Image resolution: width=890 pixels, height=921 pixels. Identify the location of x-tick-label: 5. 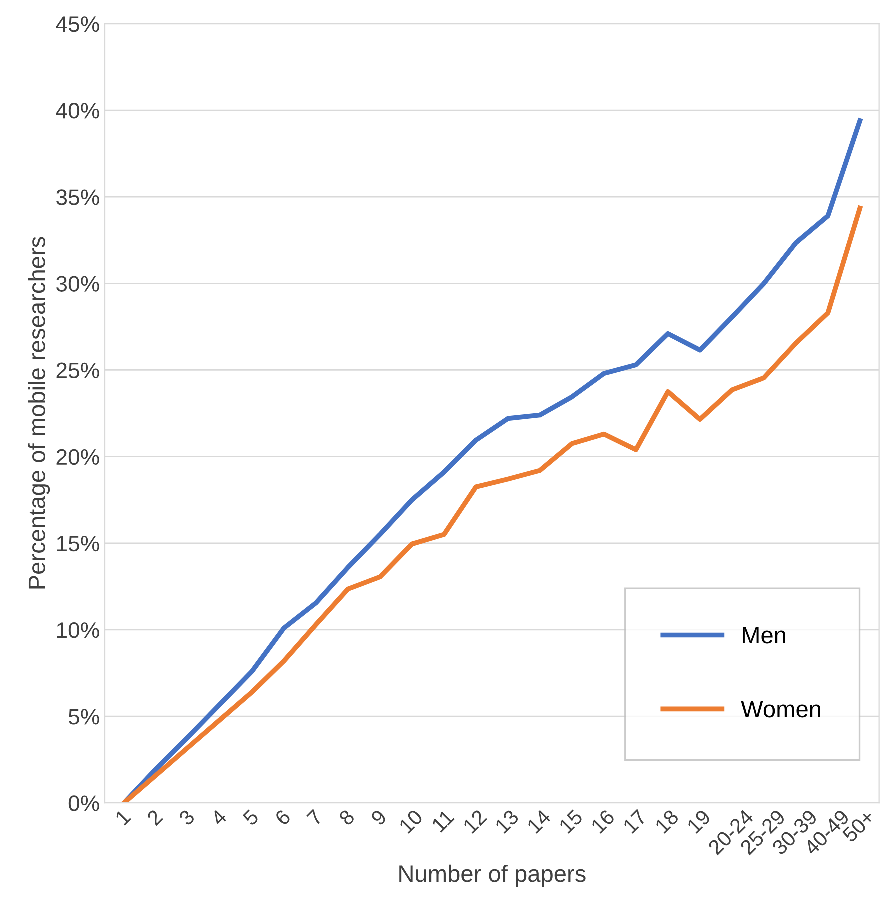
(251, 817).